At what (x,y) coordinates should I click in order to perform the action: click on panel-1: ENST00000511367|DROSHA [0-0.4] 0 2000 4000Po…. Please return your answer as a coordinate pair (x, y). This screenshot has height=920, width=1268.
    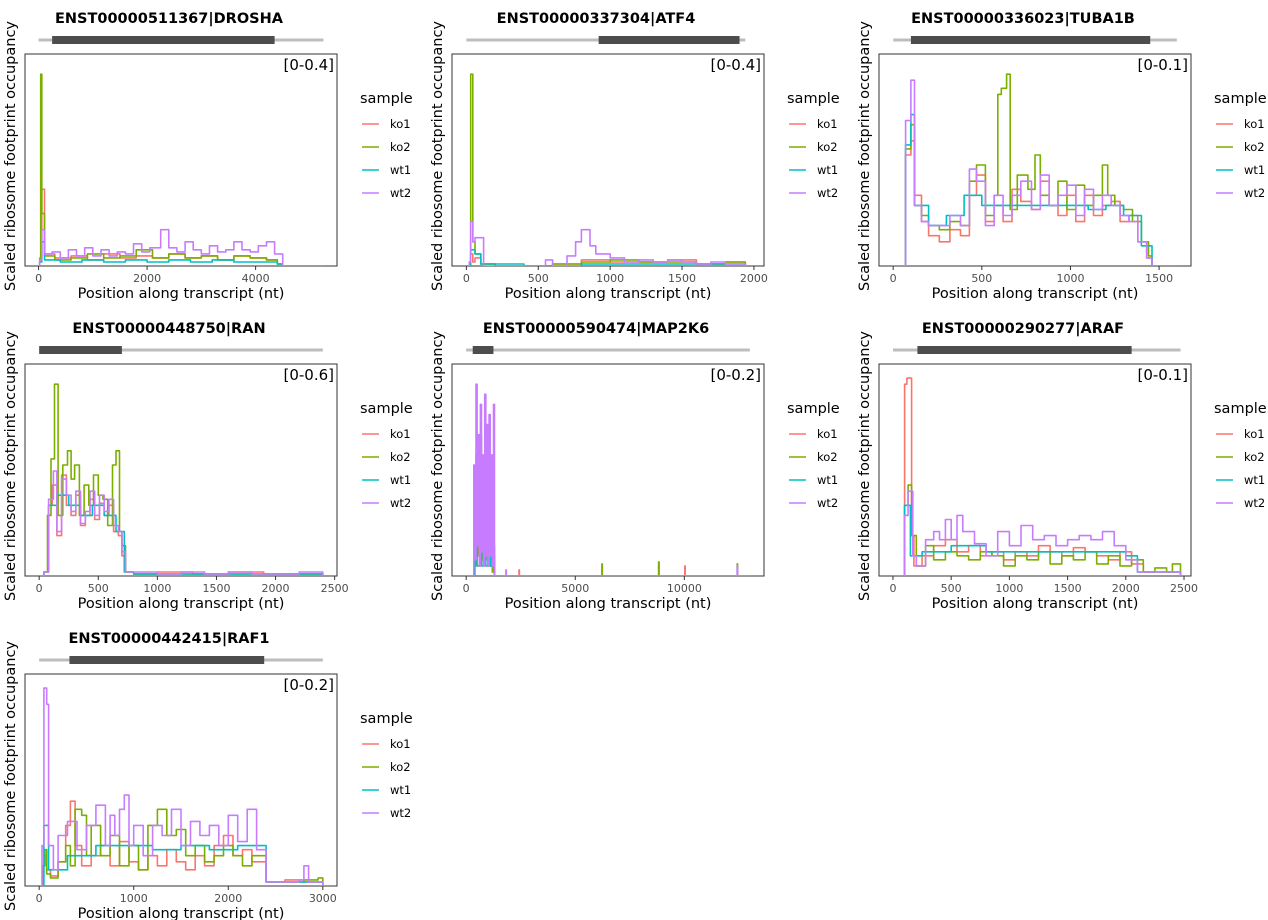
    Looking at the image, I should click on (208, 156).